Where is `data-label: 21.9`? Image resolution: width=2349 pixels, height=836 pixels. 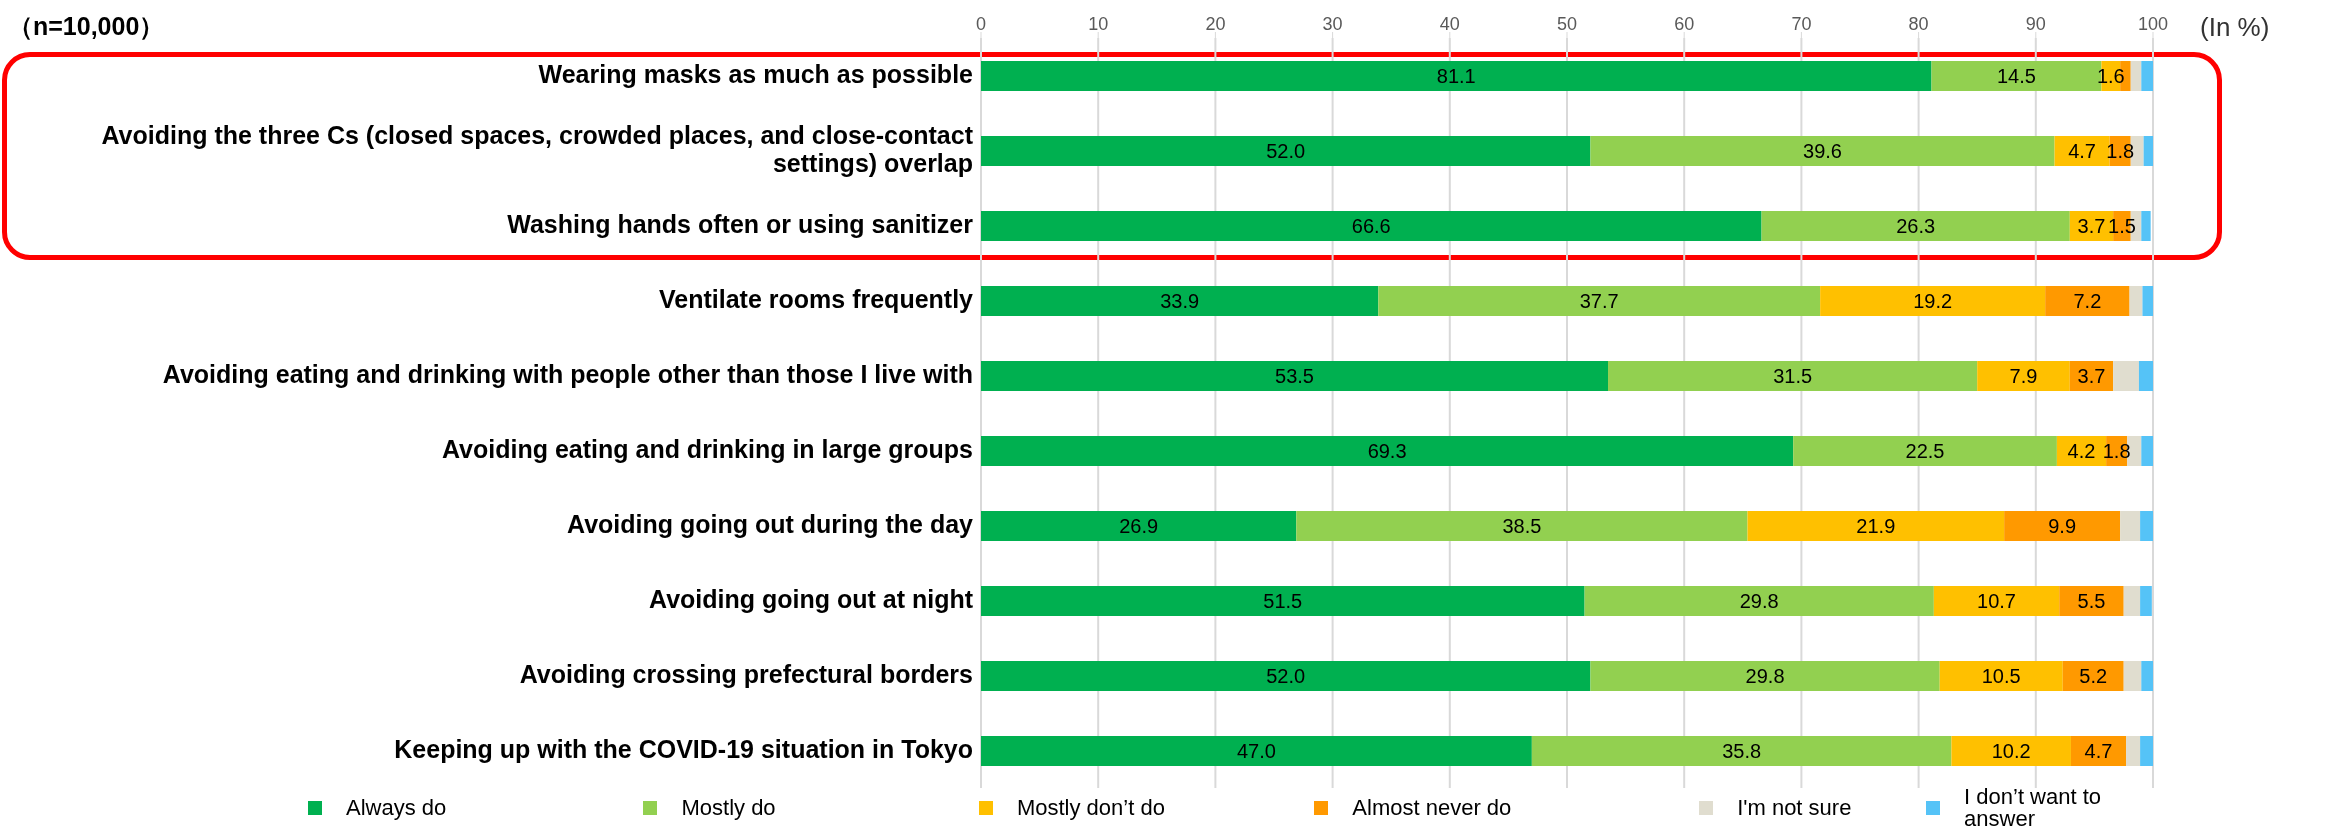 data-label: 21.9 is located at coordinates (1876, 526).